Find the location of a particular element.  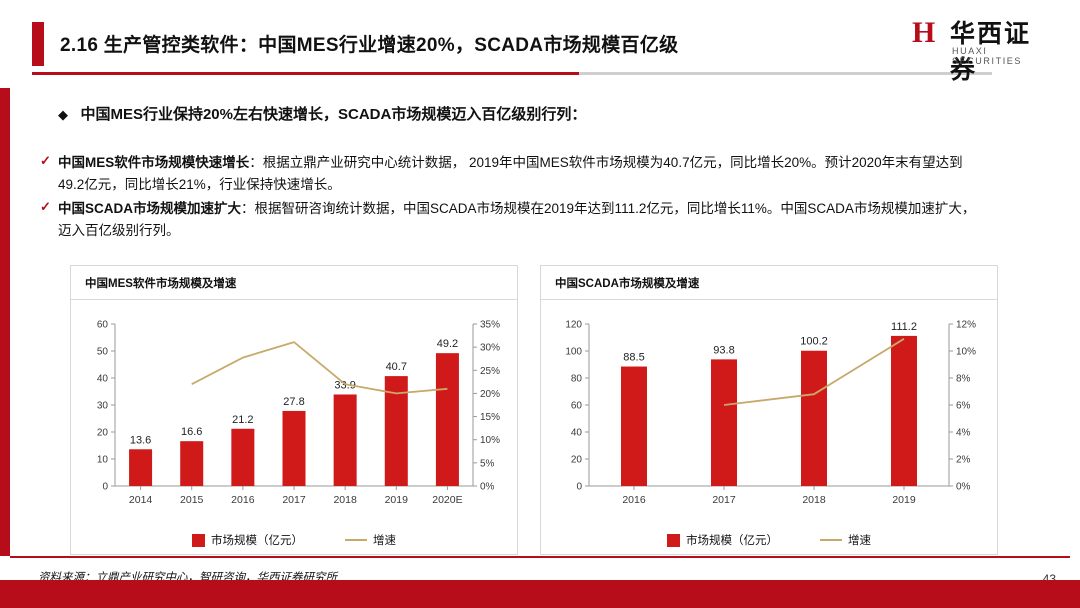

svg-text: 35% is located at coordinates (490, 325).